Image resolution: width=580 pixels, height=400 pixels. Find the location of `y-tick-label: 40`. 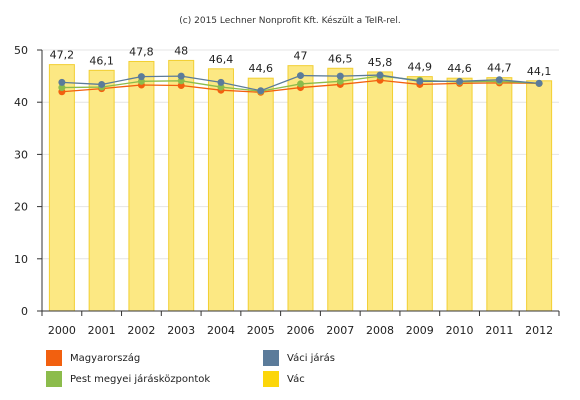

y-tick-label: 40 is located at coordinates (21, 102).